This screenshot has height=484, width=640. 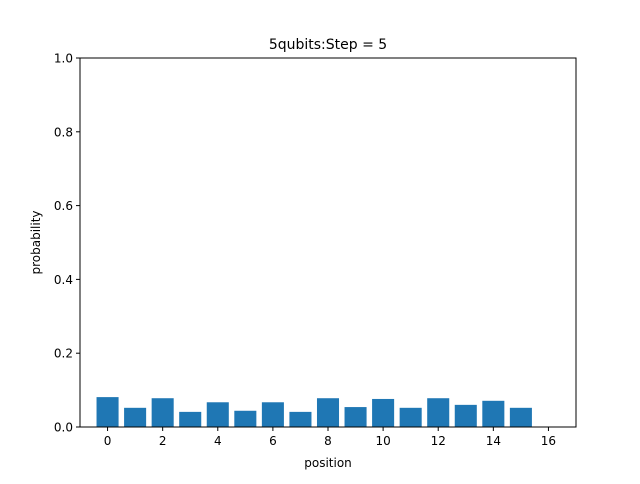 I want to click on x-axis-ticks: 0 2 4 6 8 10 12 14 16, so click(x=330, y=437).